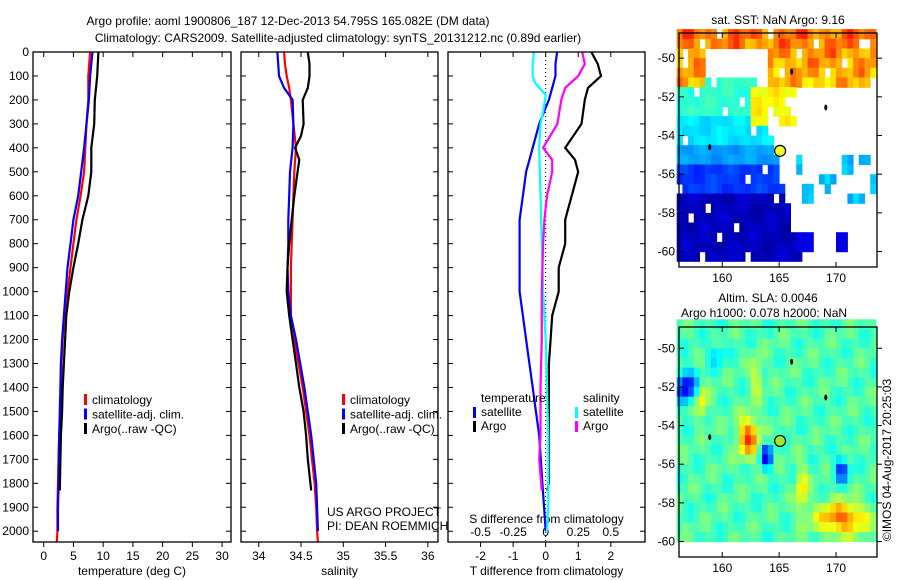 Image resolution: width=900 pixels, height=580 pixels. What do you see at coordinates (601, 398) in the screenshot?
I see `legend-header-salinity: salinity` at bounding box center [601, 398].